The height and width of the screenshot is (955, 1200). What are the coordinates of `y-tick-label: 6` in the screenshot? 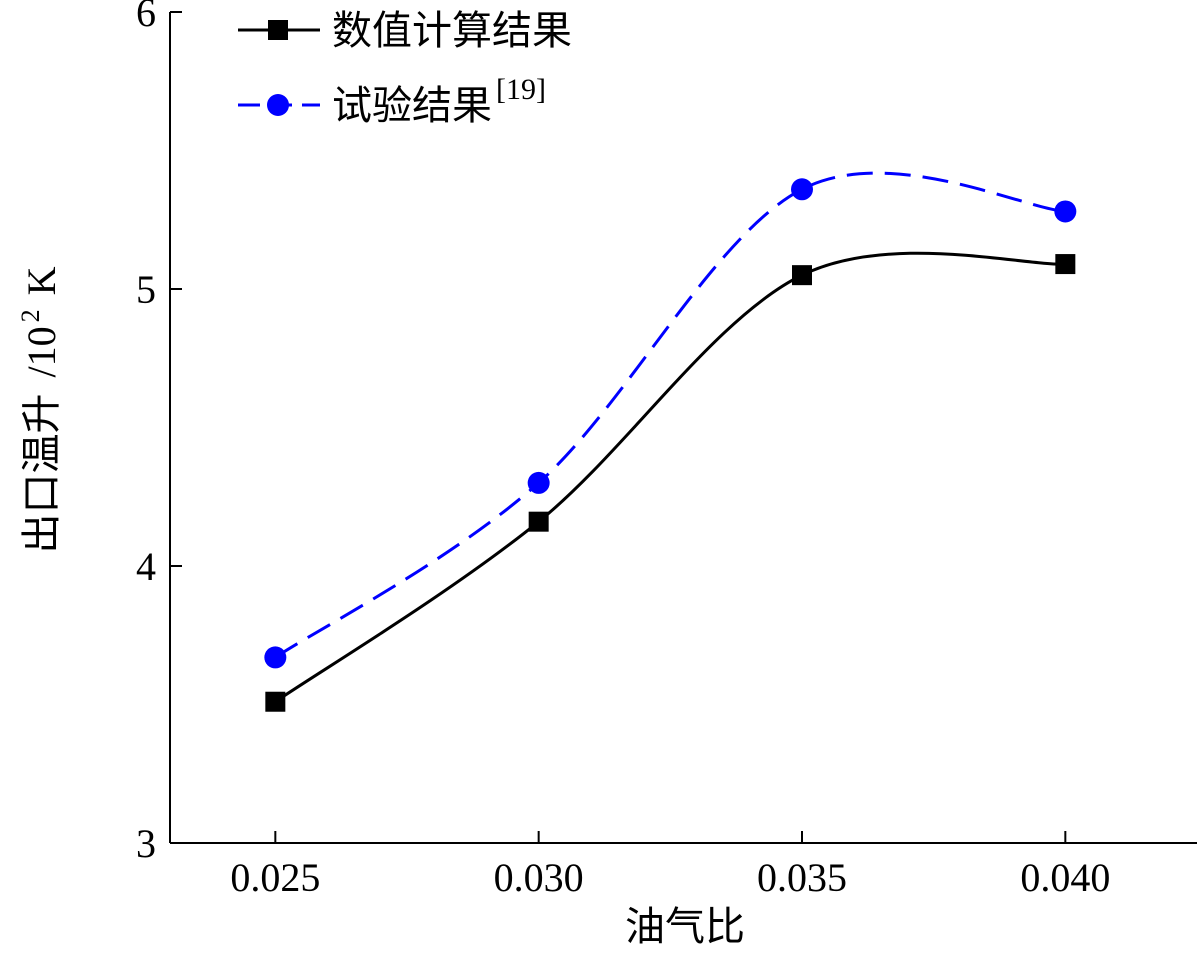 It's located at (146, 17).